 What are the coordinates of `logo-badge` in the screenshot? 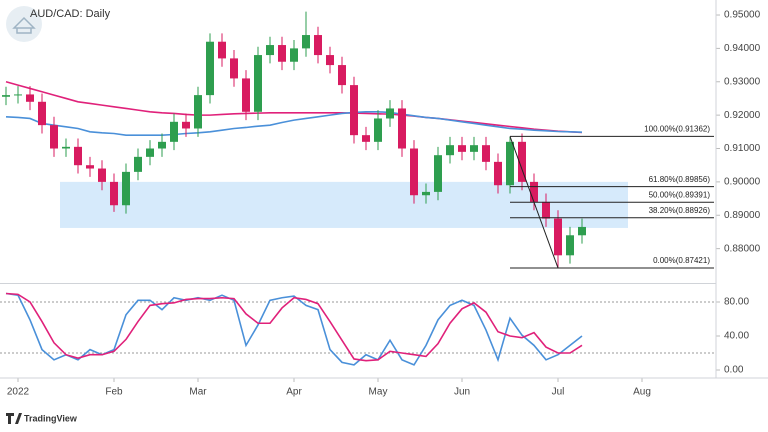 It's located at (24, 24).